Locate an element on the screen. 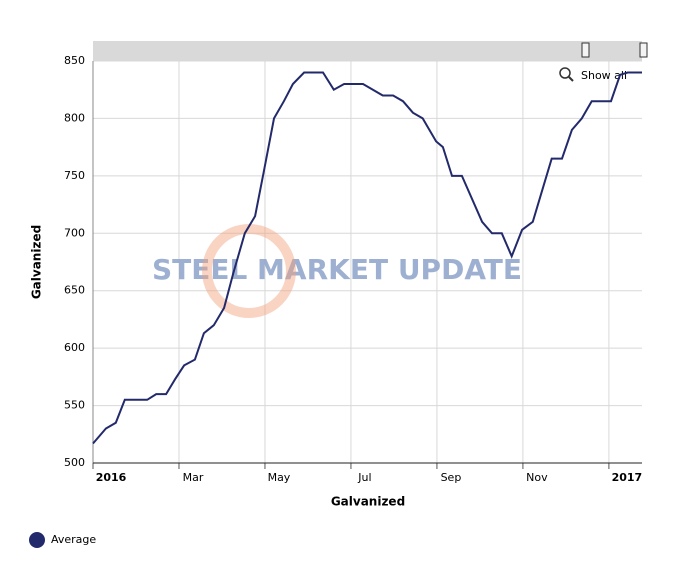  y-tick-label: 650 is located at coordinates (74, 290).